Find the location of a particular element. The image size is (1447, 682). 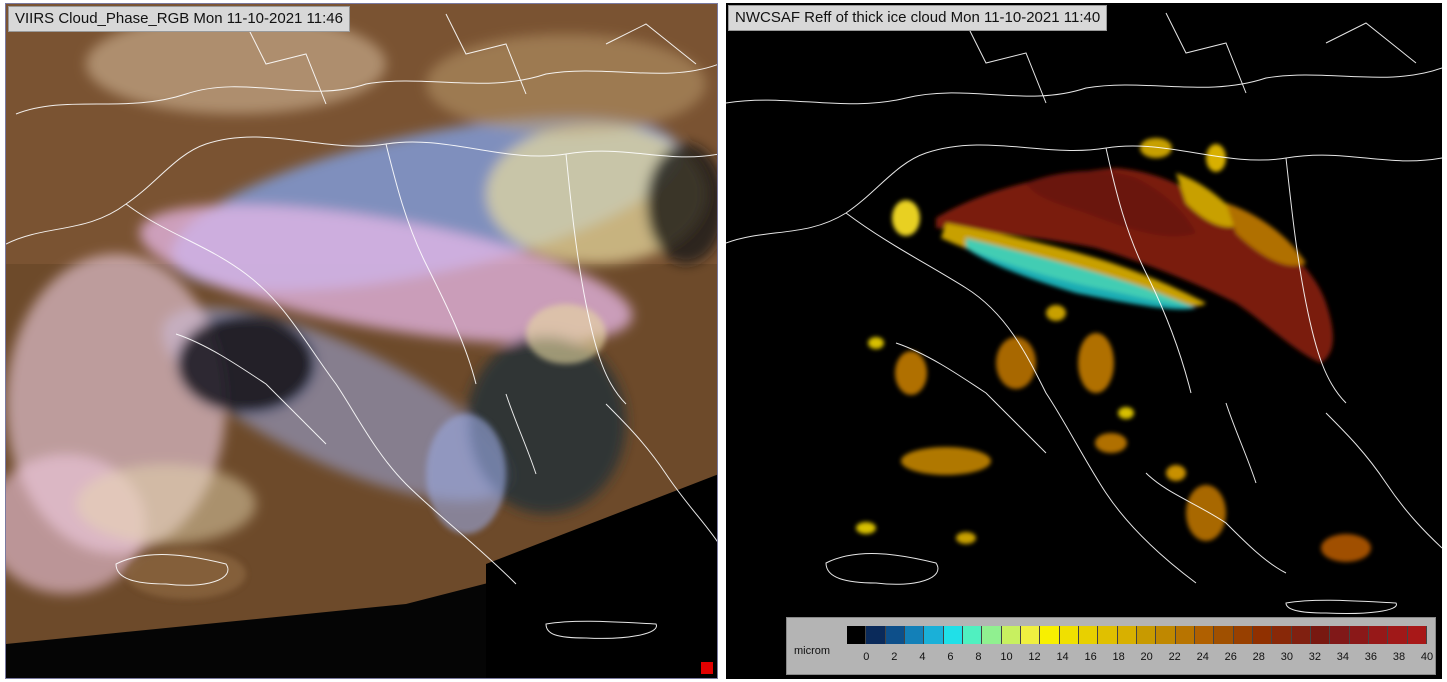

colorbar-tick-label: 36 is located at coordinates (1371, 657).